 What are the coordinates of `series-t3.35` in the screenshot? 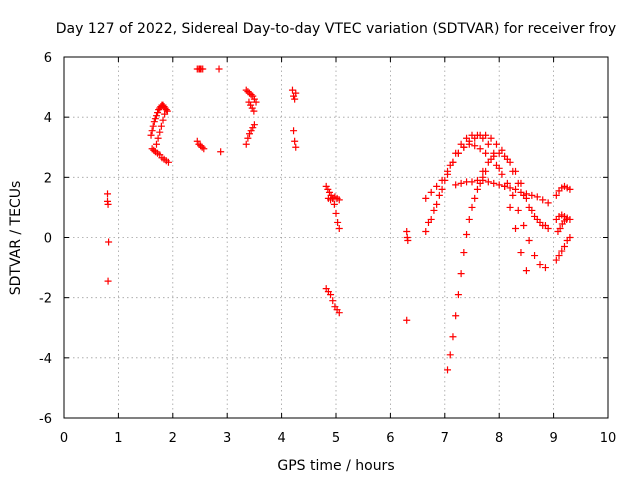 It's located at (251, 96).